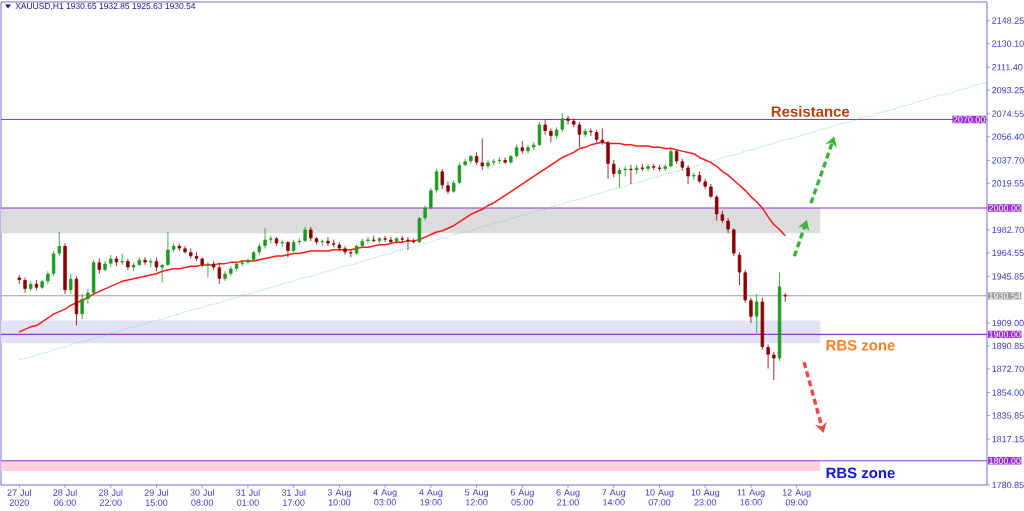  I want to click on y-tick-label: 1909.00, so click(1008, 323).